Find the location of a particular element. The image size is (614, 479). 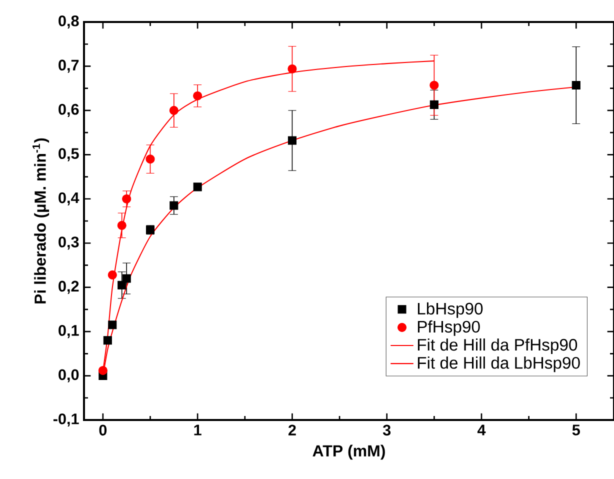

y-tick-label: 0,4 is located at coordinates (69, 199).